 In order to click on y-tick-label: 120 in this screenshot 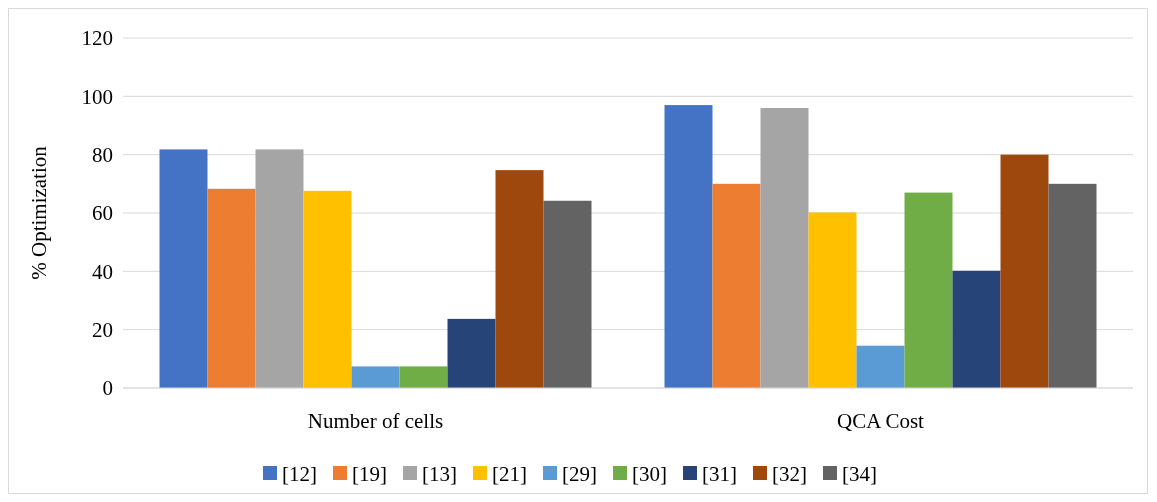, I will do `click(97, 38)`.